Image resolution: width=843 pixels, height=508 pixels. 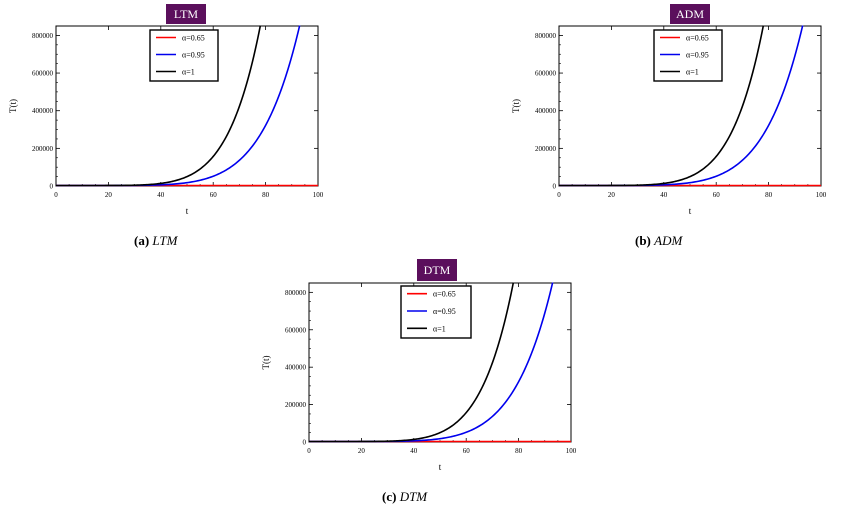 I want to click on caption-b-label: (b), so click(x=643, y=240).